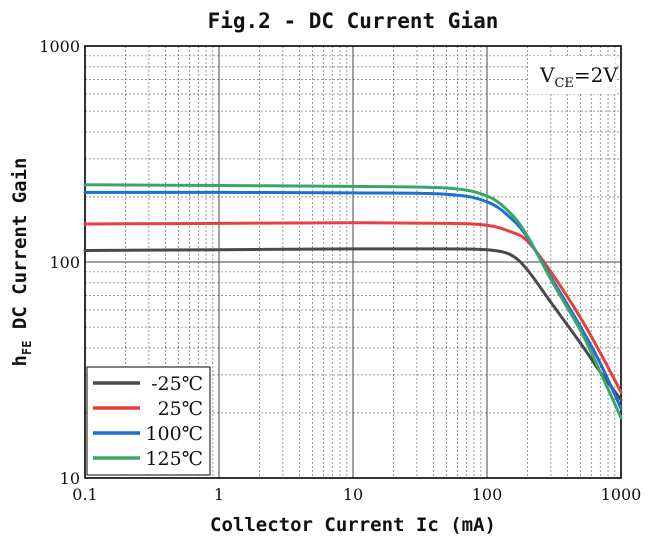  What do you see at coordinates (64, 262) in the screenshot?
I see `y-tick-label: 100` at bounding box center [64, 262].